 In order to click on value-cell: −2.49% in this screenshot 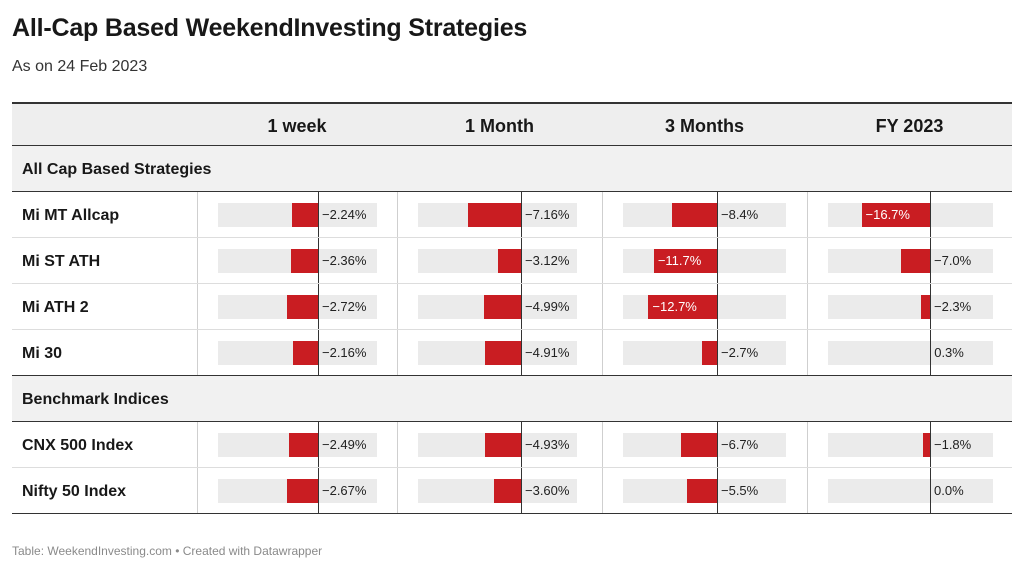, I will do `click(297, 444)`.